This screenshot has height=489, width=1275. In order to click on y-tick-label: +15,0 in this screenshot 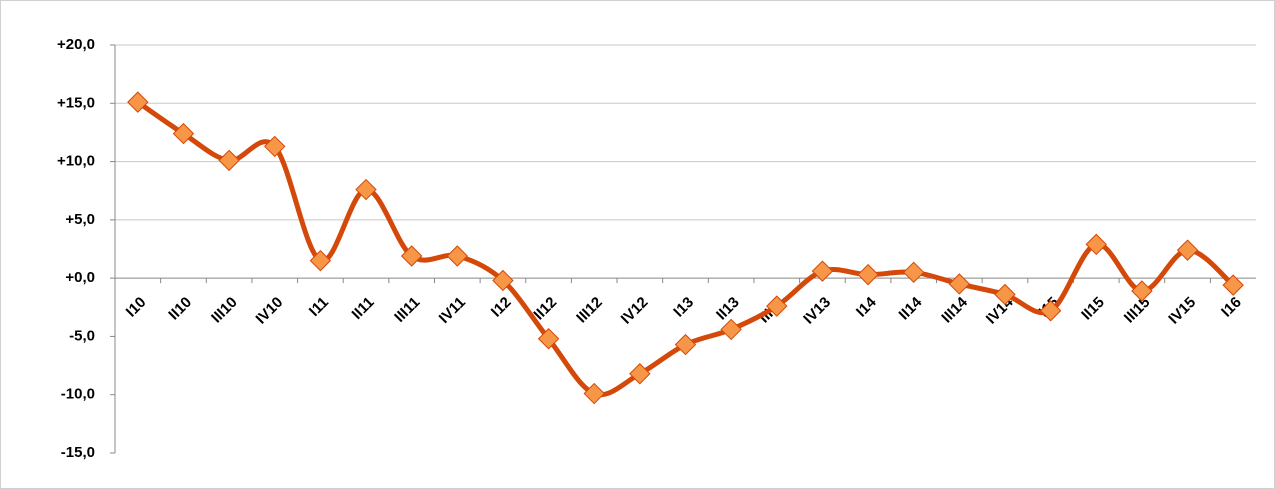, I will do `click(76, 102)`.